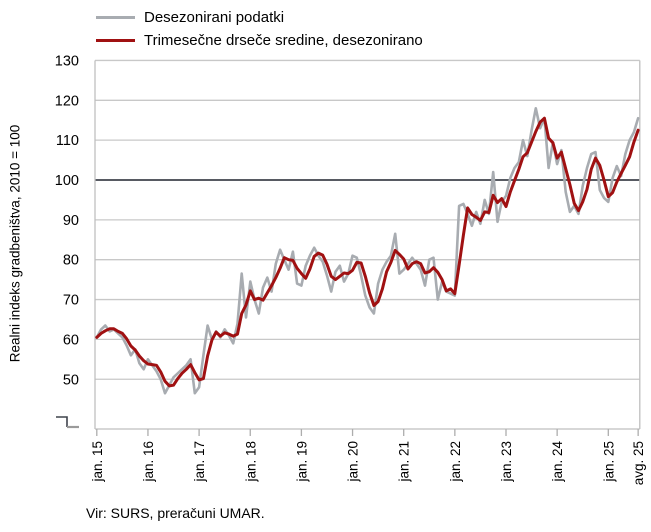 This screenshot has height=532, width=651. Describe the element at coordinates (608, 462) in the screenshot. I see `x-tick-label: jan. 25` at that location.